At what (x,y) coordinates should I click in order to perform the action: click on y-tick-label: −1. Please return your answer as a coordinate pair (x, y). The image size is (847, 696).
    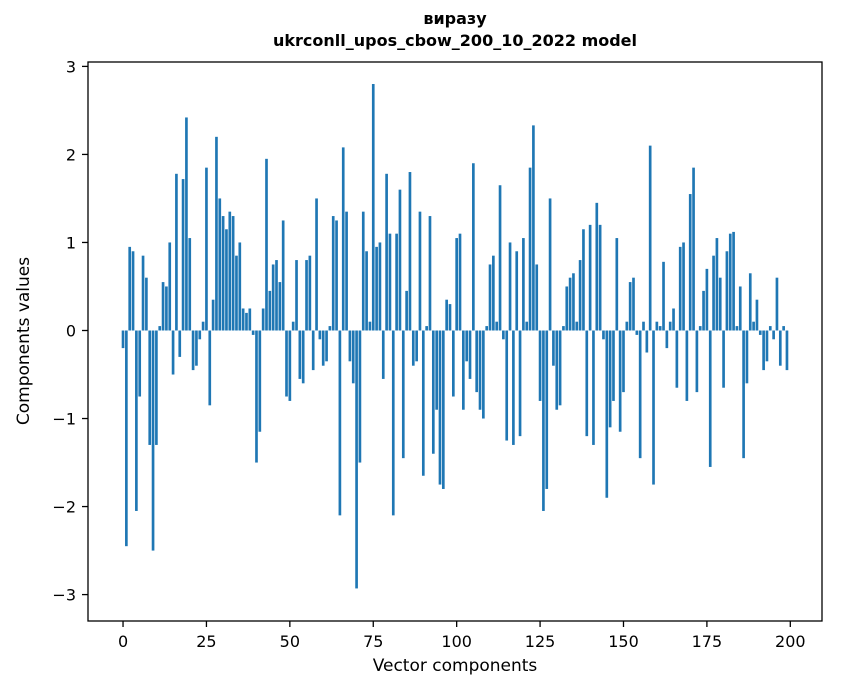
    Looking at the image, I should click on (64, 419).